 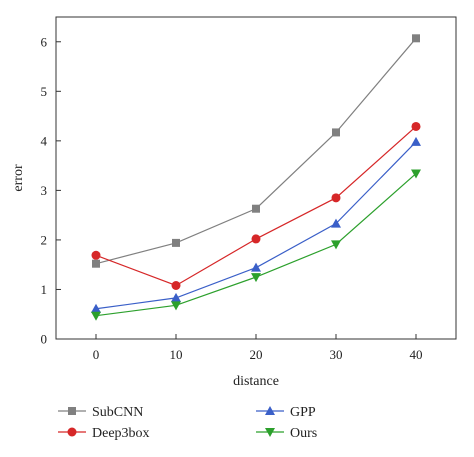 I want to click on x-tick-label: 30, so click(x=336, y=354).